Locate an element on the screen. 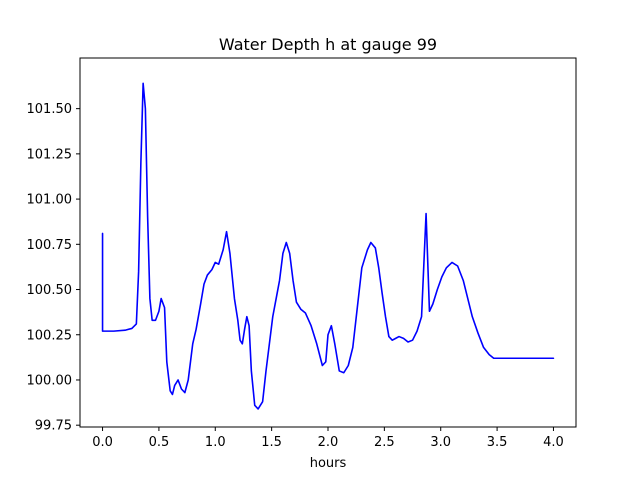 The image size is (640, 480). x-tick-label: 2.5 is located at coordinates (384, 442).